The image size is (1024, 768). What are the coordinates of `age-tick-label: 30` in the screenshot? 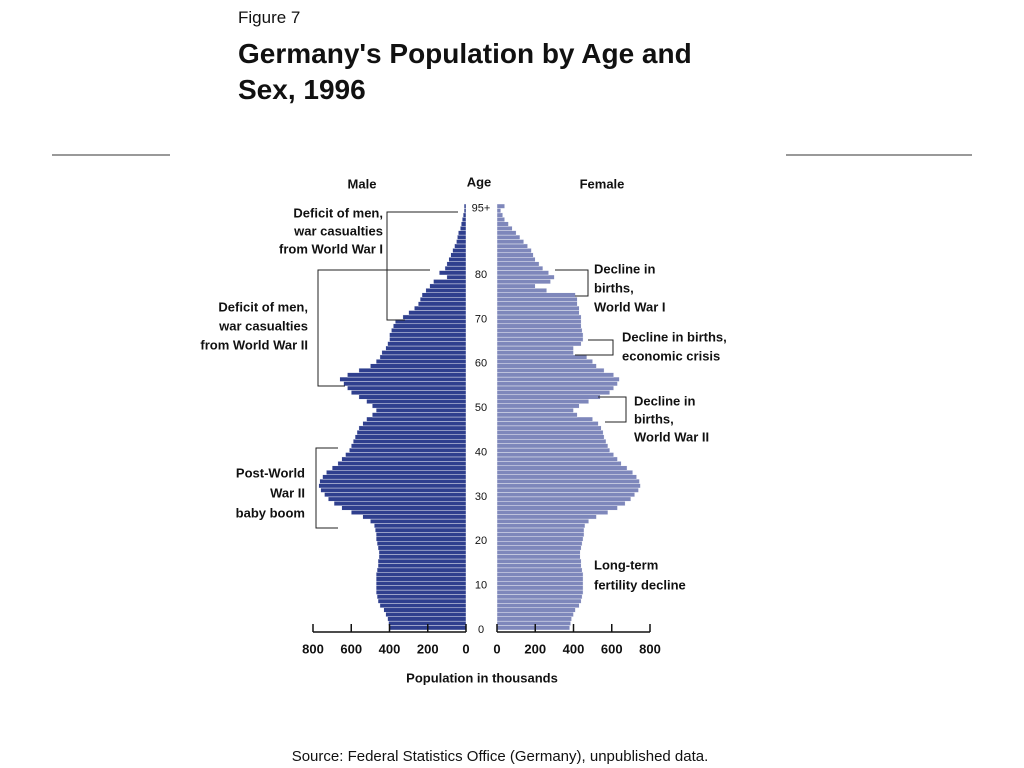 It's located at (481, 497).